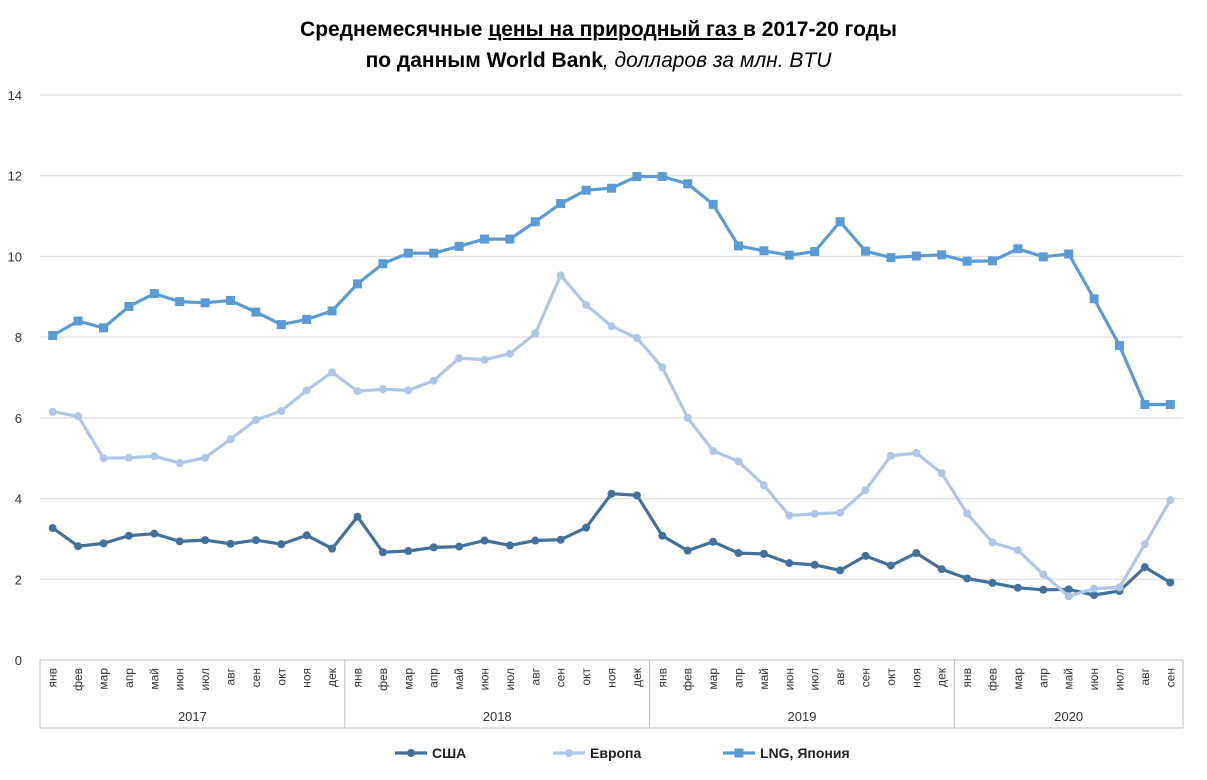  What do you see at coordinates (802, 716) in the screenshot?
I see `x-year-label: 2019` at bounding box center [802, 716].